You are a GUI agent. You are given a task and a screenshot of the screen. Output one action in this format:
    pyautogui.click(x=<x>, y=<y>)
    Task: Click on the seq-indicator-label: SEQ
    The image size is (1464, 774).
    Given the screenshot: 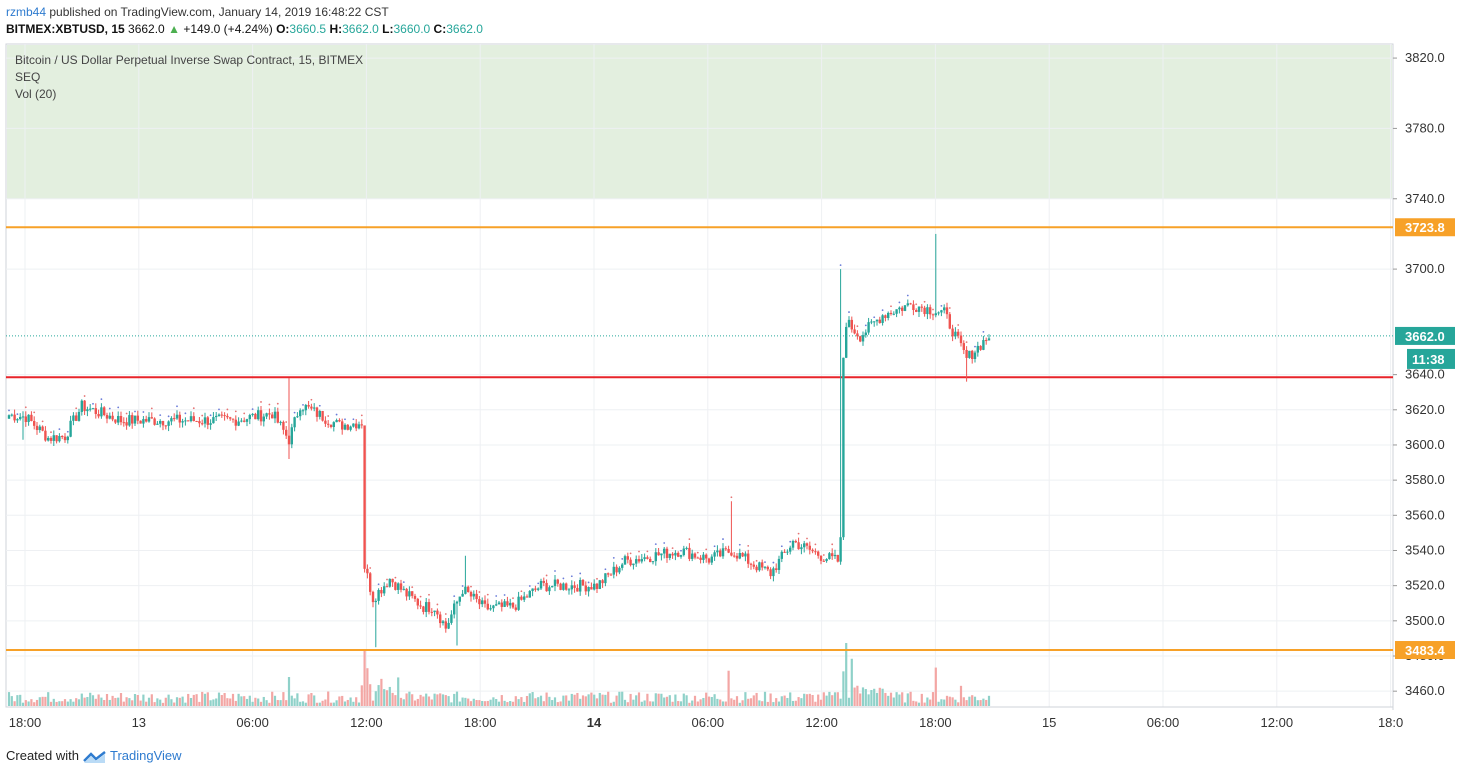 What is the action you would take?
    pyautogui.click(x=28, y=77)
    